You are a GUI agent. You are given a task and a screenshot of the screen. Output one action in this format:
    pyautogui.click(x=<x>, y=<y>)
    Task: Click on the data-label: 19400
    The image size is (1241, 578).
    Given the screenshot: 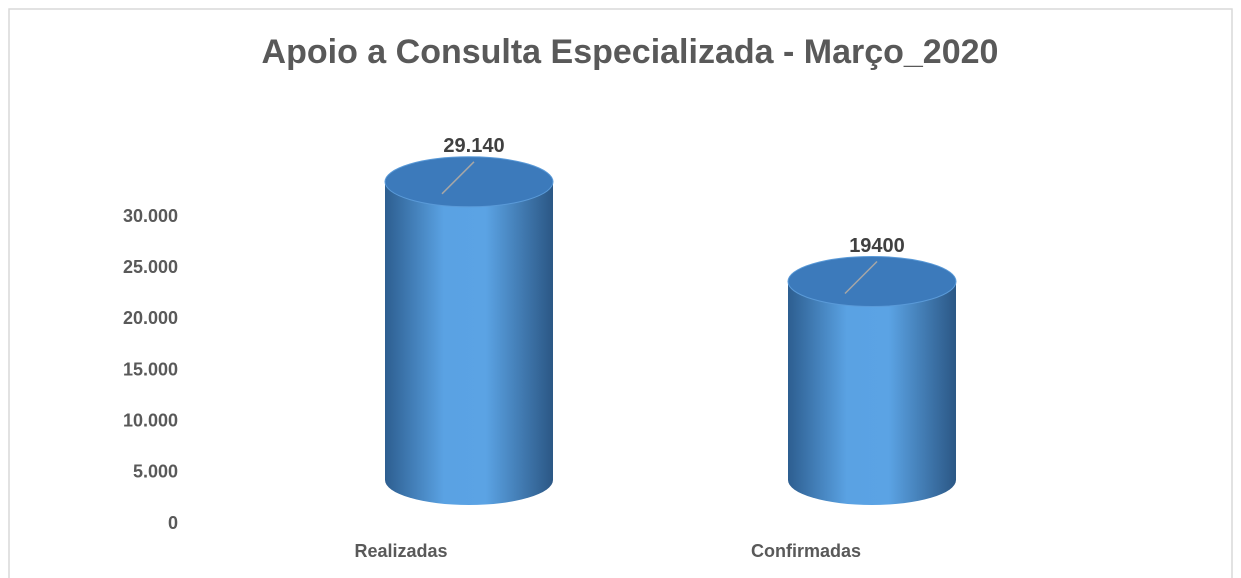 What is the action you would take?
    pyautogui.click(x=877, y=246)
    